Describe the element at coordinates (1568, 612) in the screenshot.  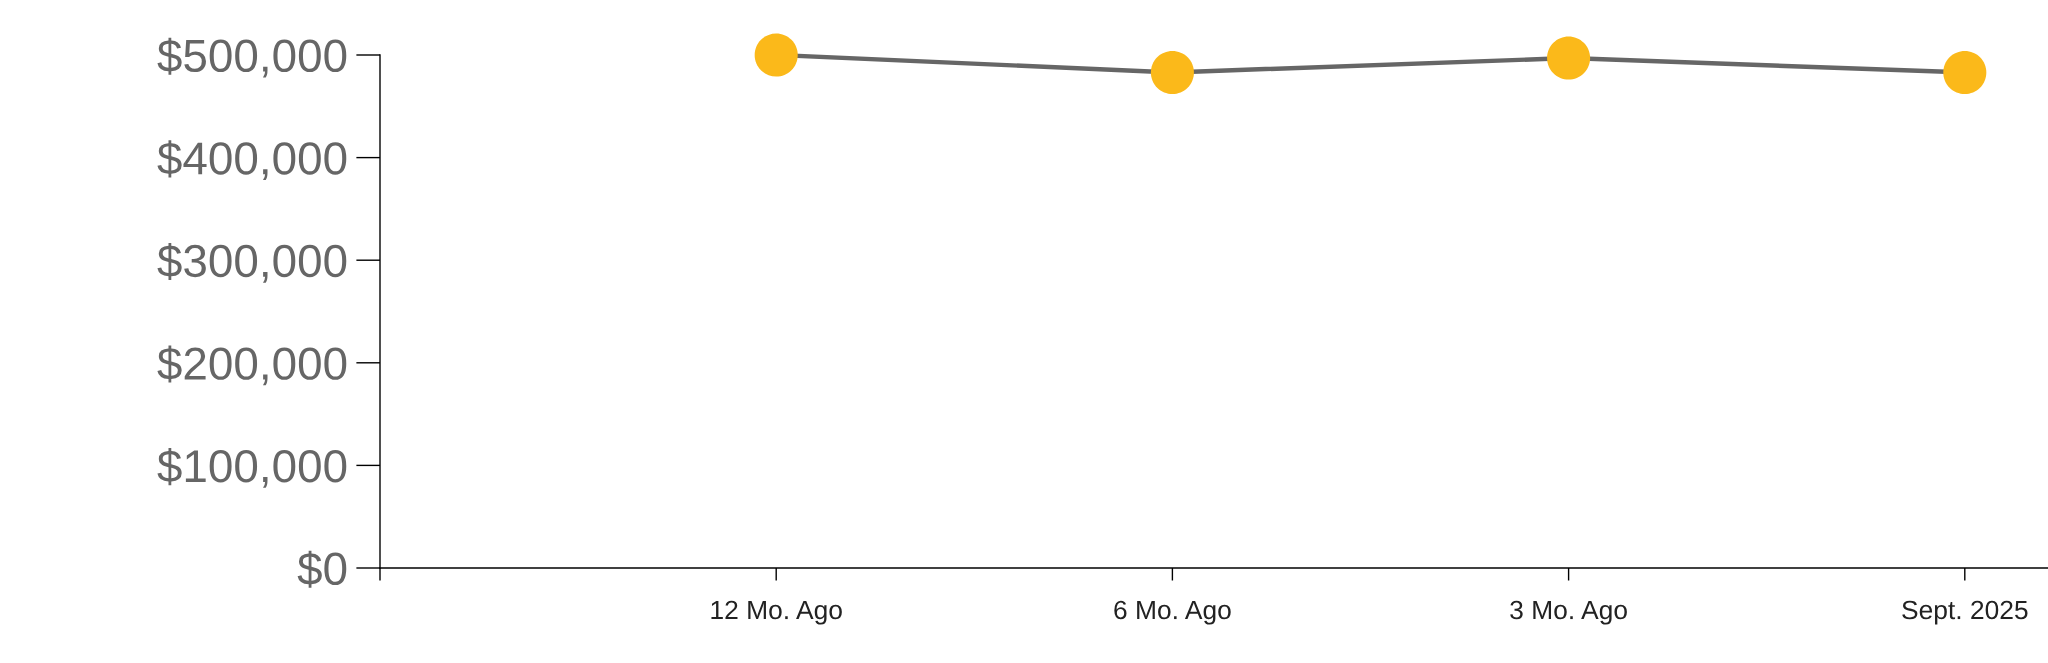
I see `x-tick-label: 3 Mo. Ago` at that location.